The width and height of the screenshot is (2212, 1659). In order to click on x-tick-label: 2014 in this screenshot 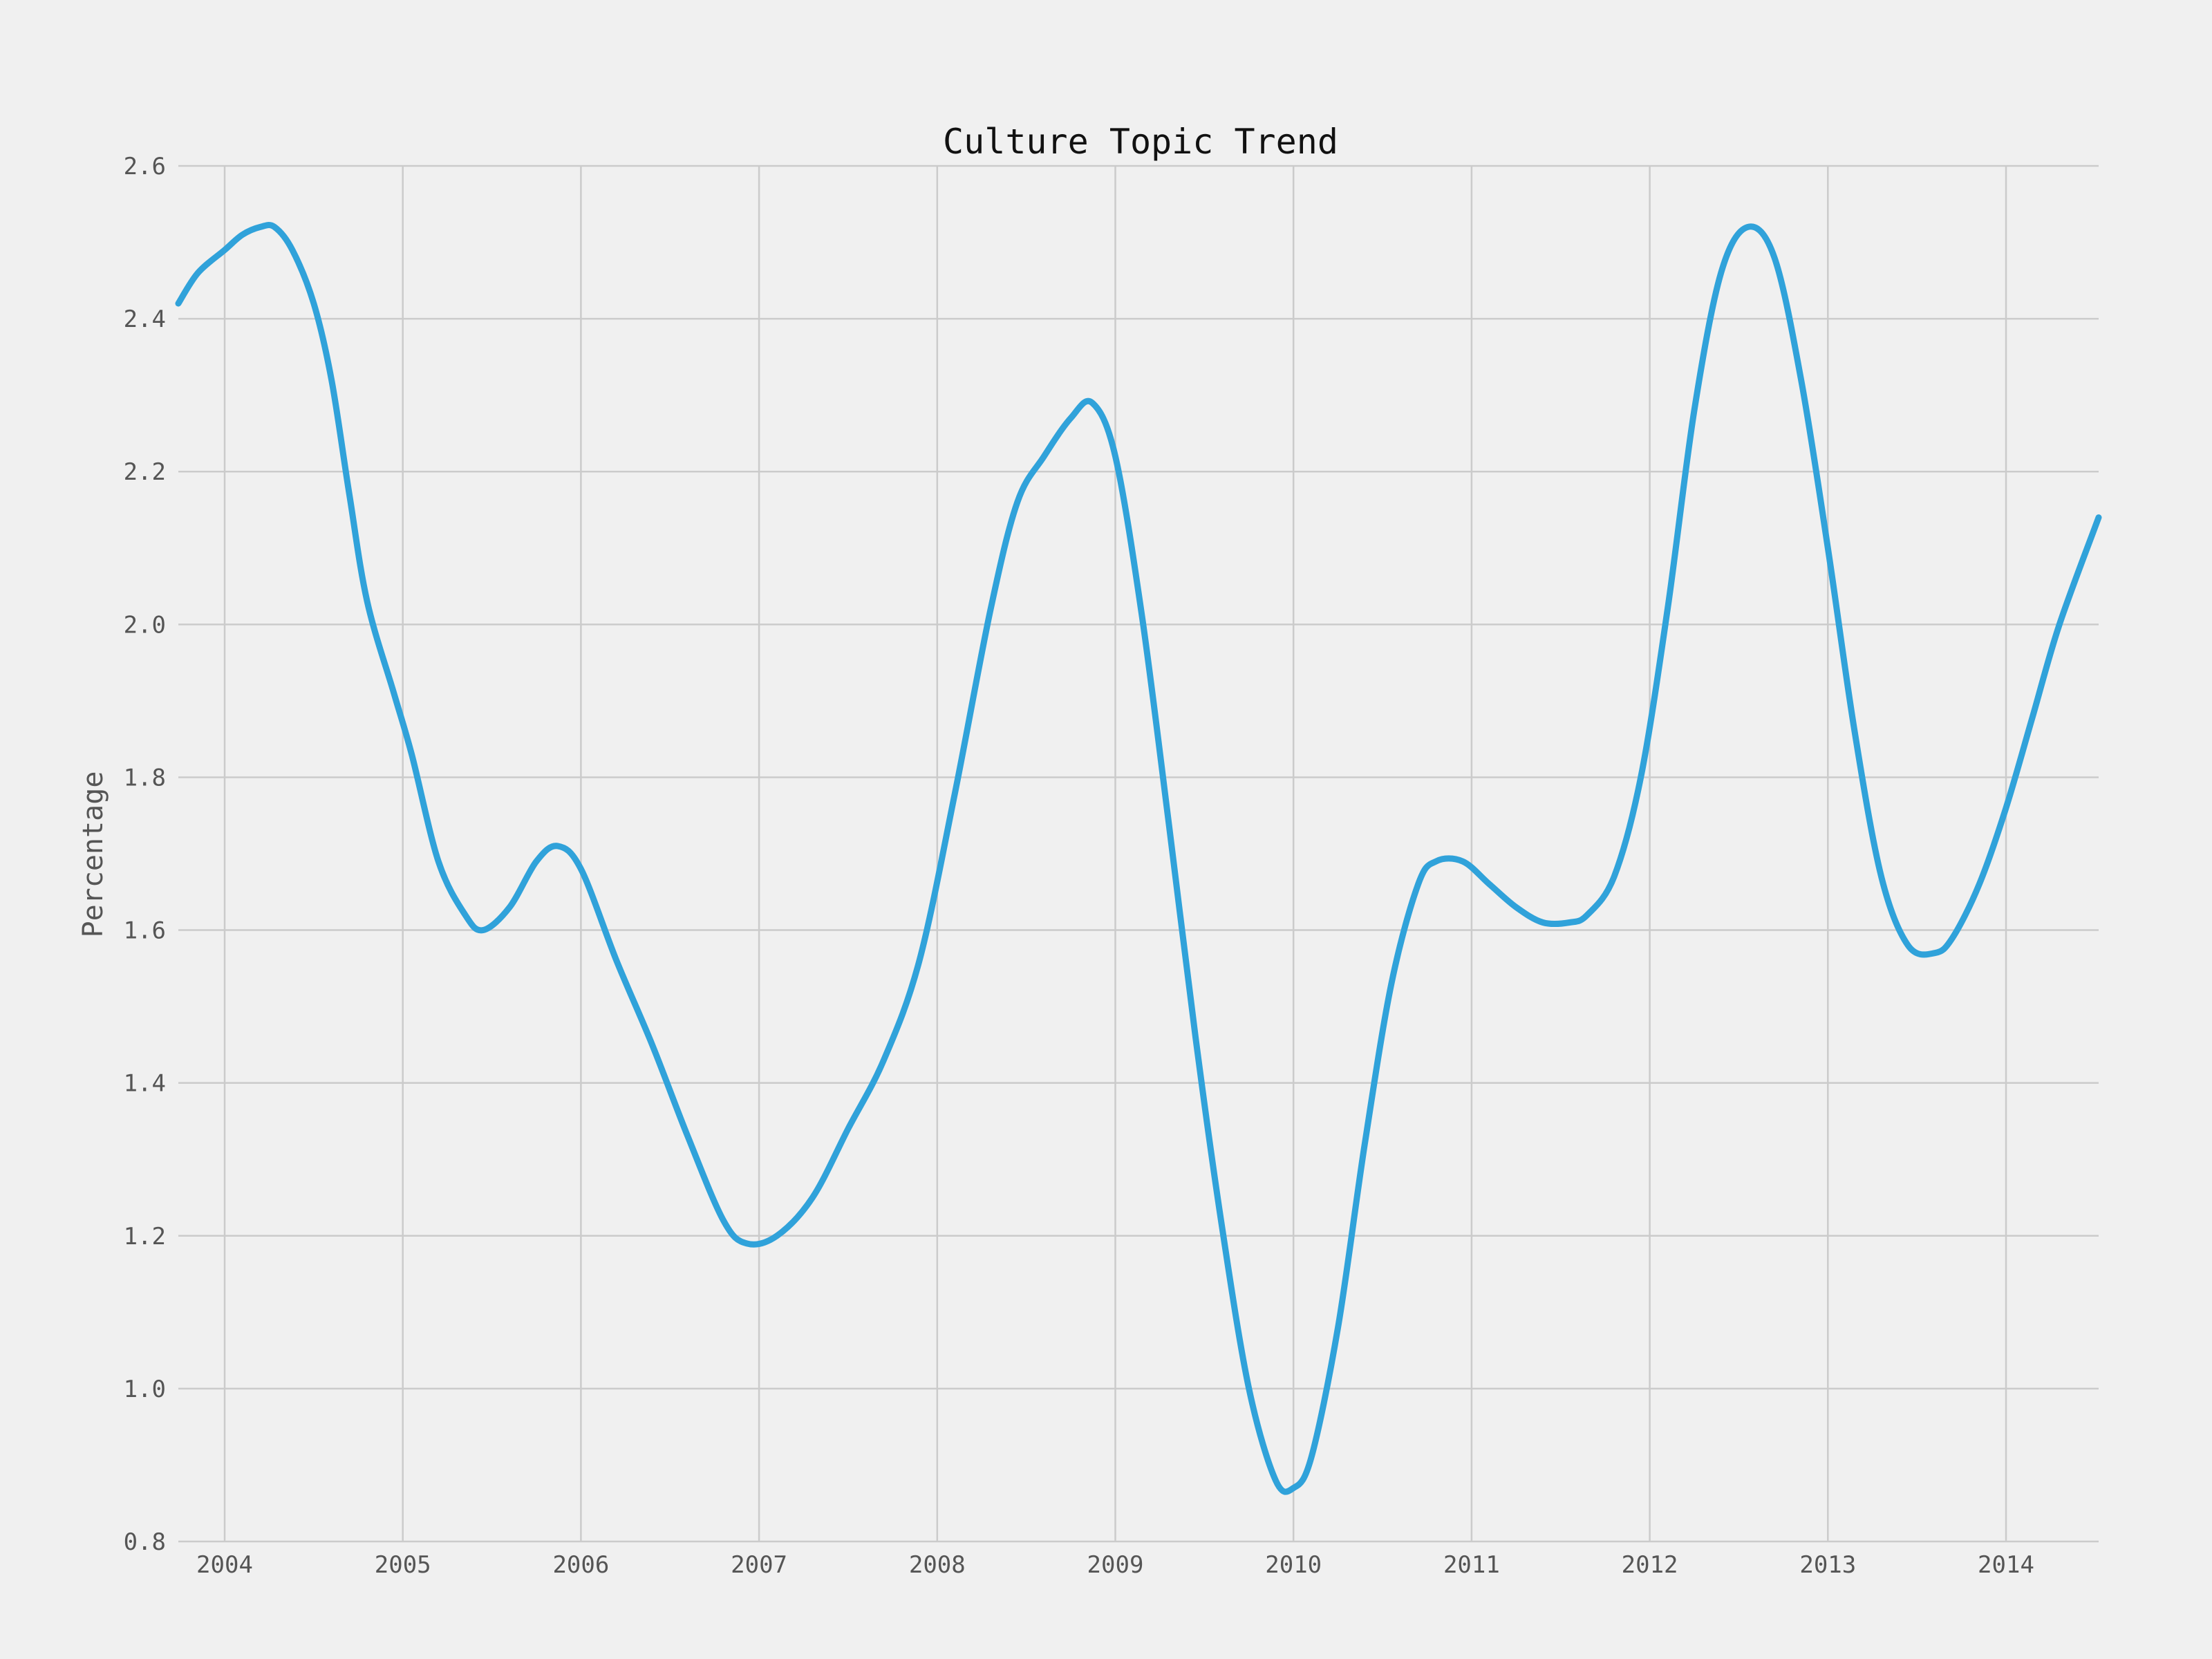, I will do `click(2006, 1565)`.